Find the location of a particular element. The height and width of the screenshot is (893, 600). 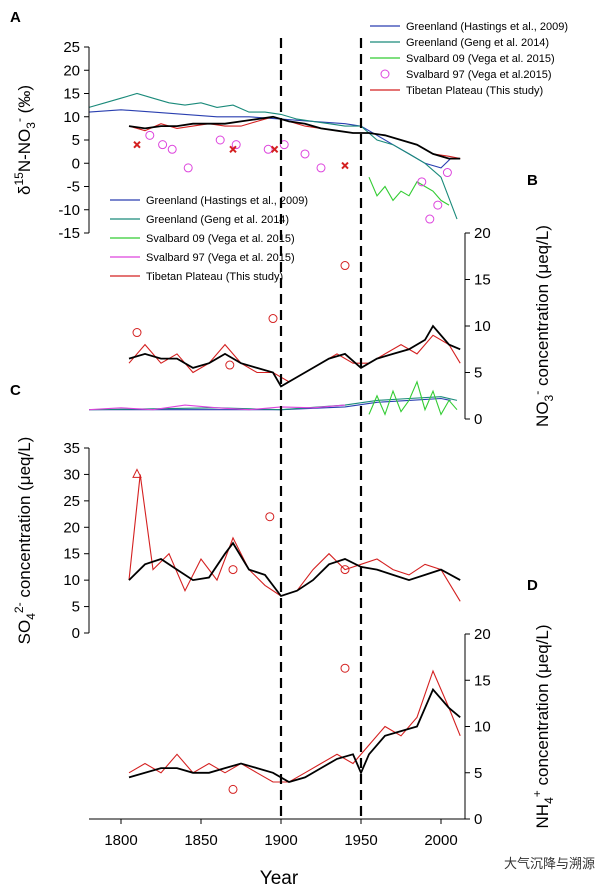

y-axis-label-D: NH4+ concentration (μeq/L) is located at coordinates (543, 727).